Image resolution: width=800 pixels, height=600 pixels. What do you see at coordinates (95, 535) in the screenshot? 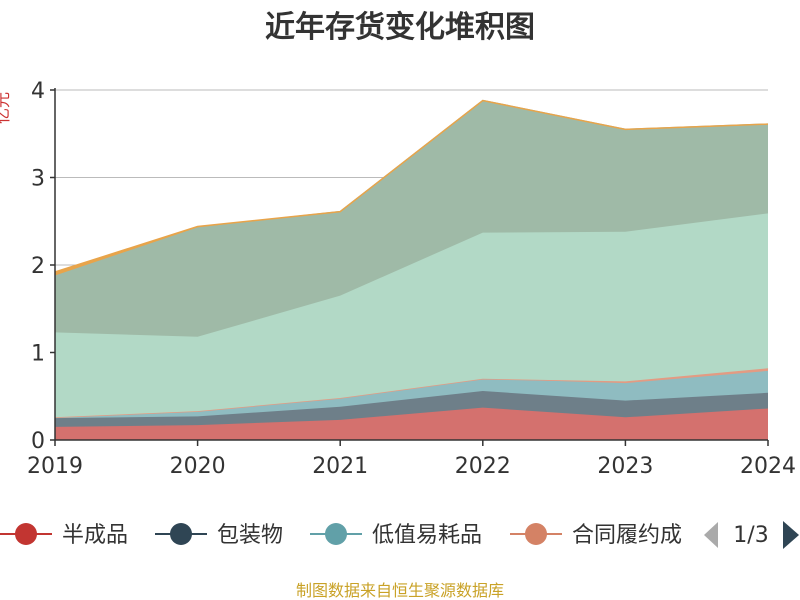
I see `legend-label: 半成品` at bounding box center [95, 535].